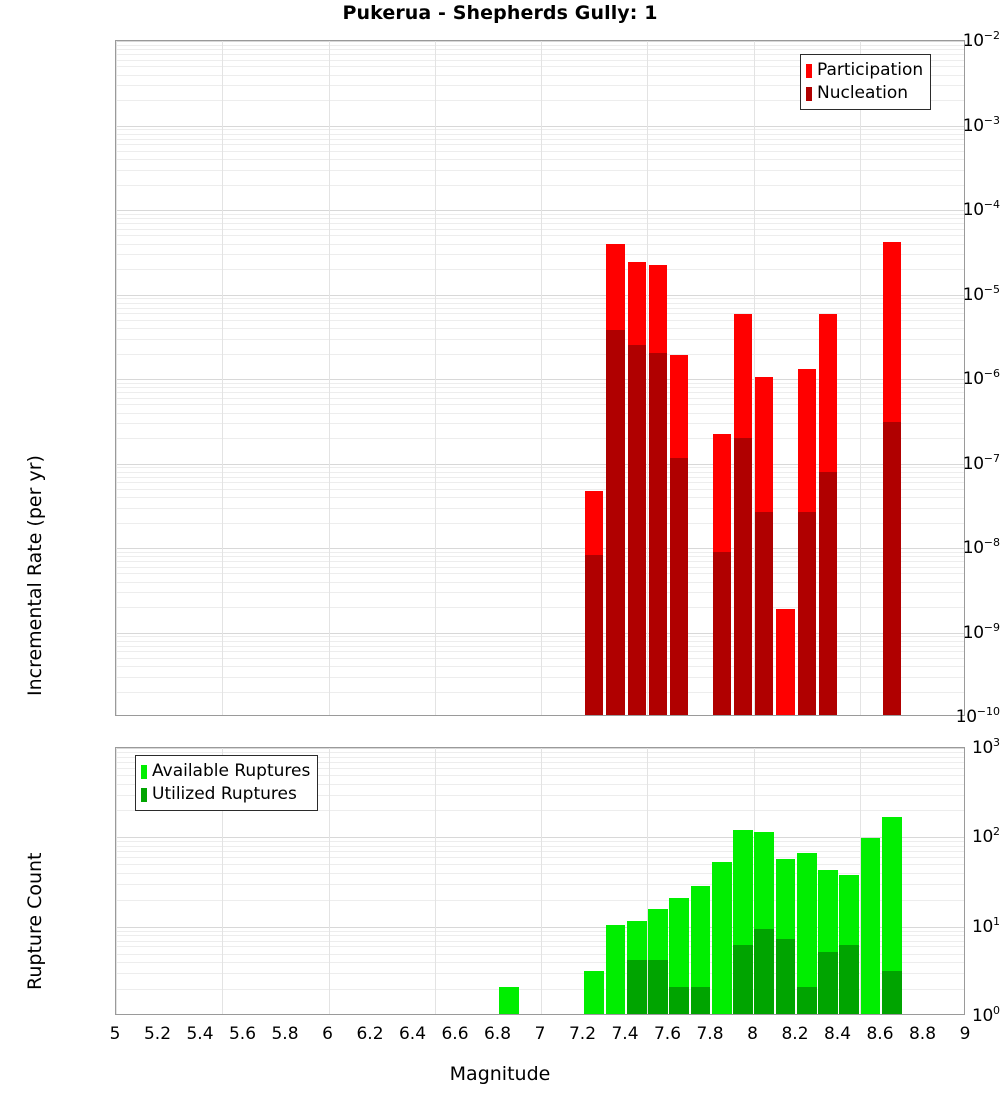 The image size is (1000, 1100). What do you see at coordinates (809, 70) in the screenshot?
I see `legend-swatch-icon` at bounding box center [809, 70].